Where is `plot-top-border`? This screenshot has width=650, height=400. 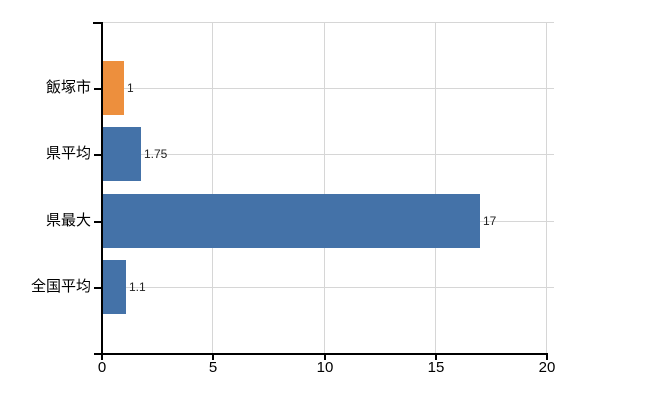 plot-top-border is located at coordinates (328, 22).